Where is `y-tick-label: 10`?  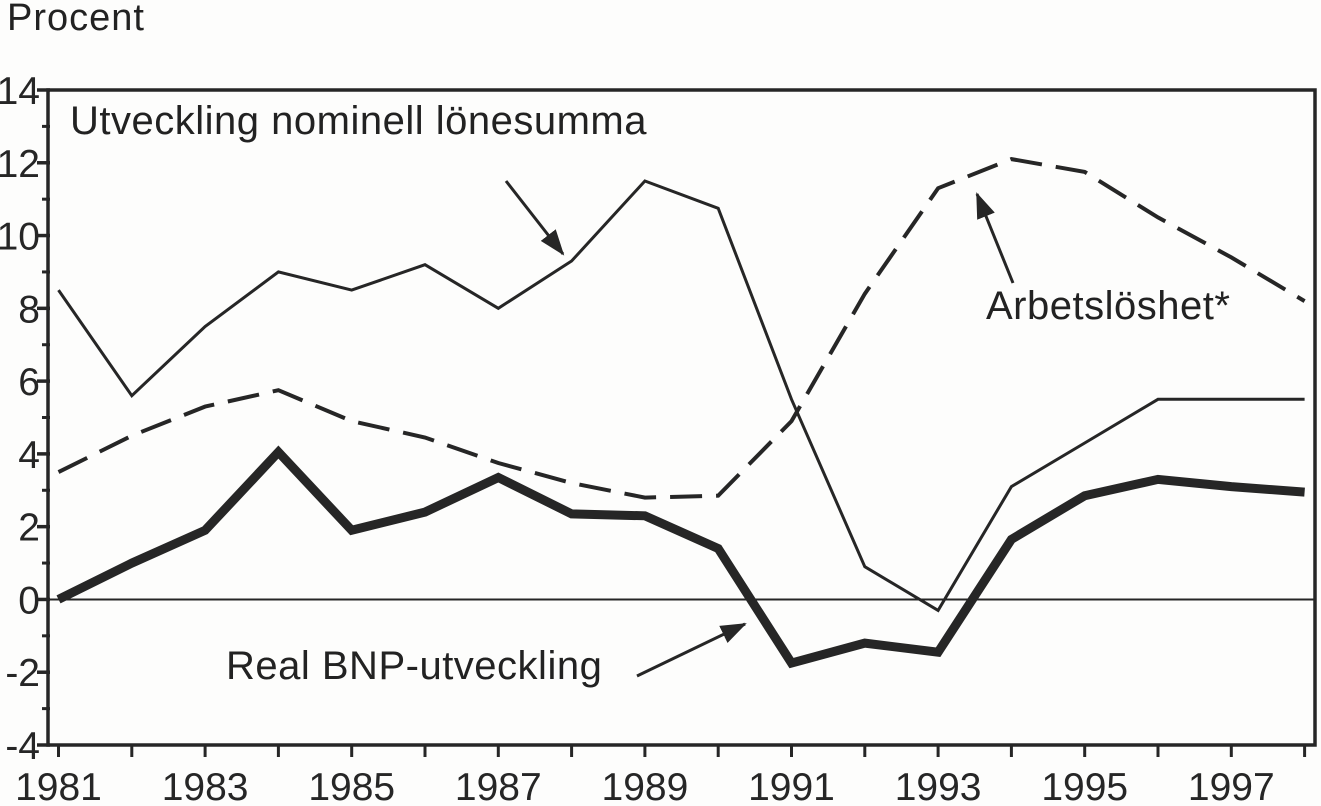
y-tick-label: 10 is located at coordinates (20, 237).